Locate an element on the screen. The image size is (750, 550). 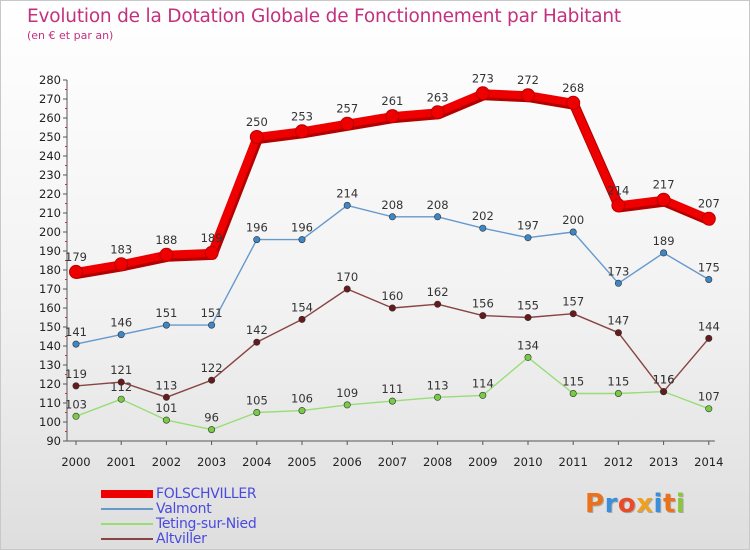
data-label: 134 is located at coordinates (528, 345).